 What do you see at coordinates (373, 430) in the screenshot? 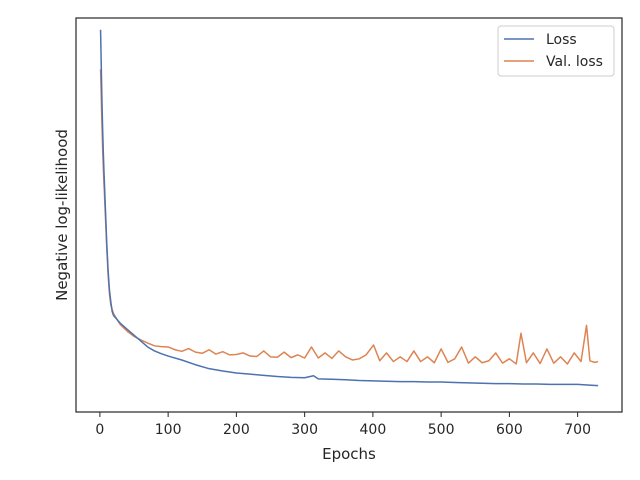
I see `x-tick-label: 400` at bounding box center [373, 430].